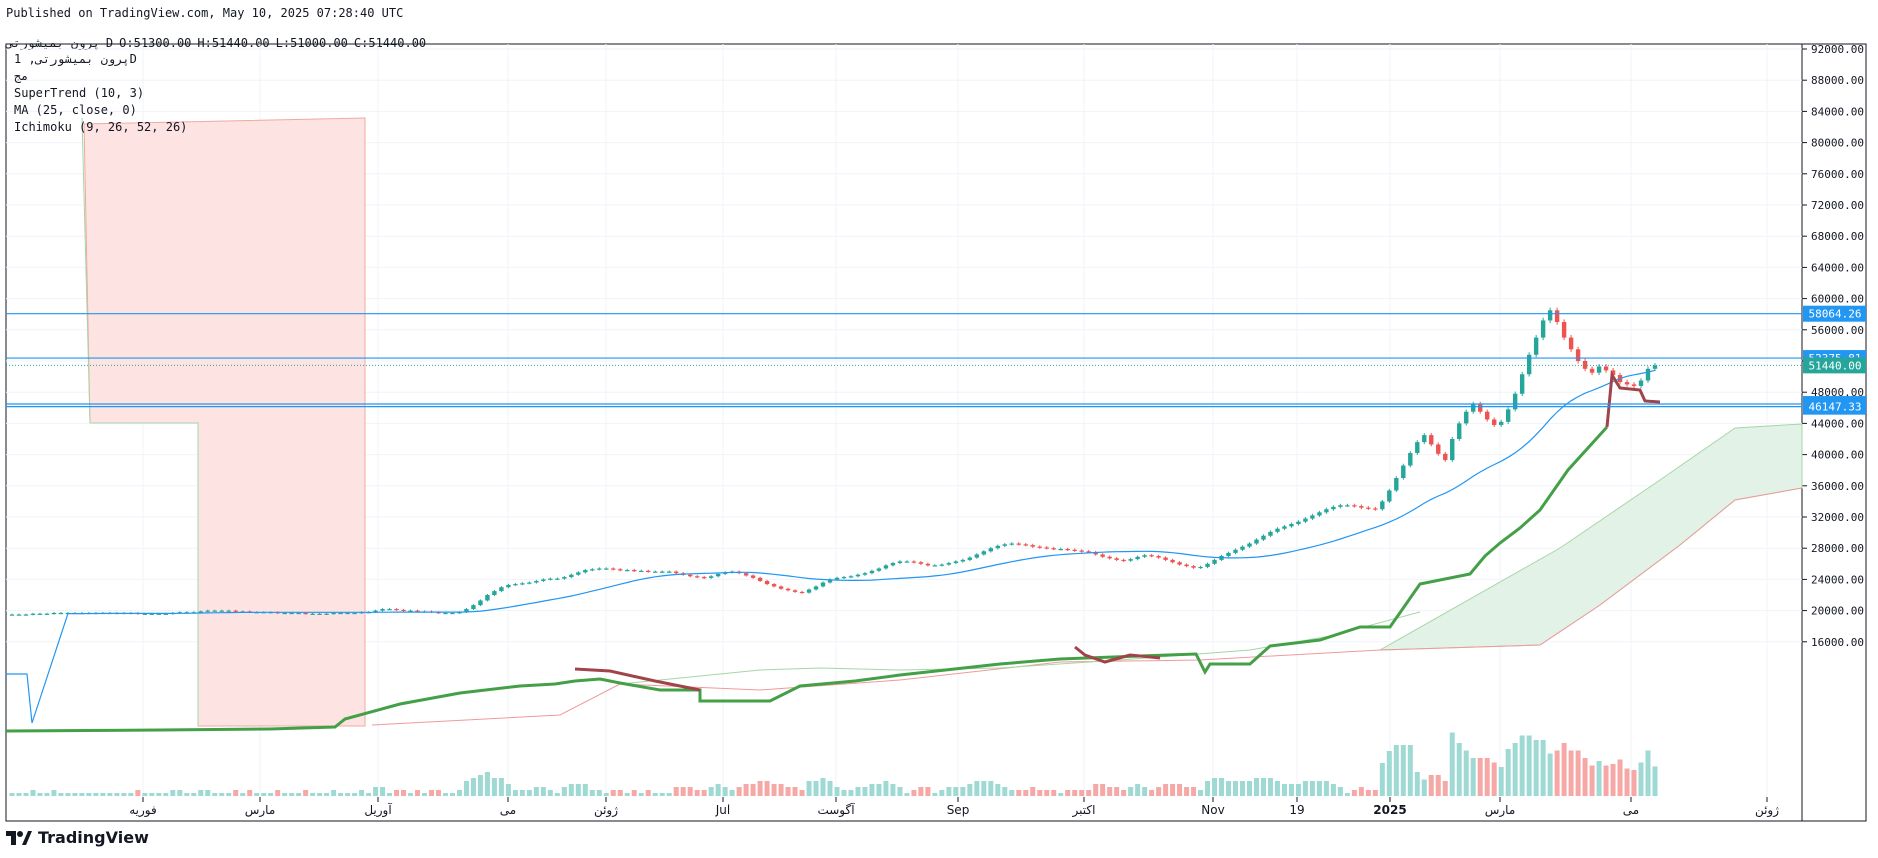 This screenshot has width=1878, height=858. I want to click on y-tick-label: 64000.00, so click(1837, 267).